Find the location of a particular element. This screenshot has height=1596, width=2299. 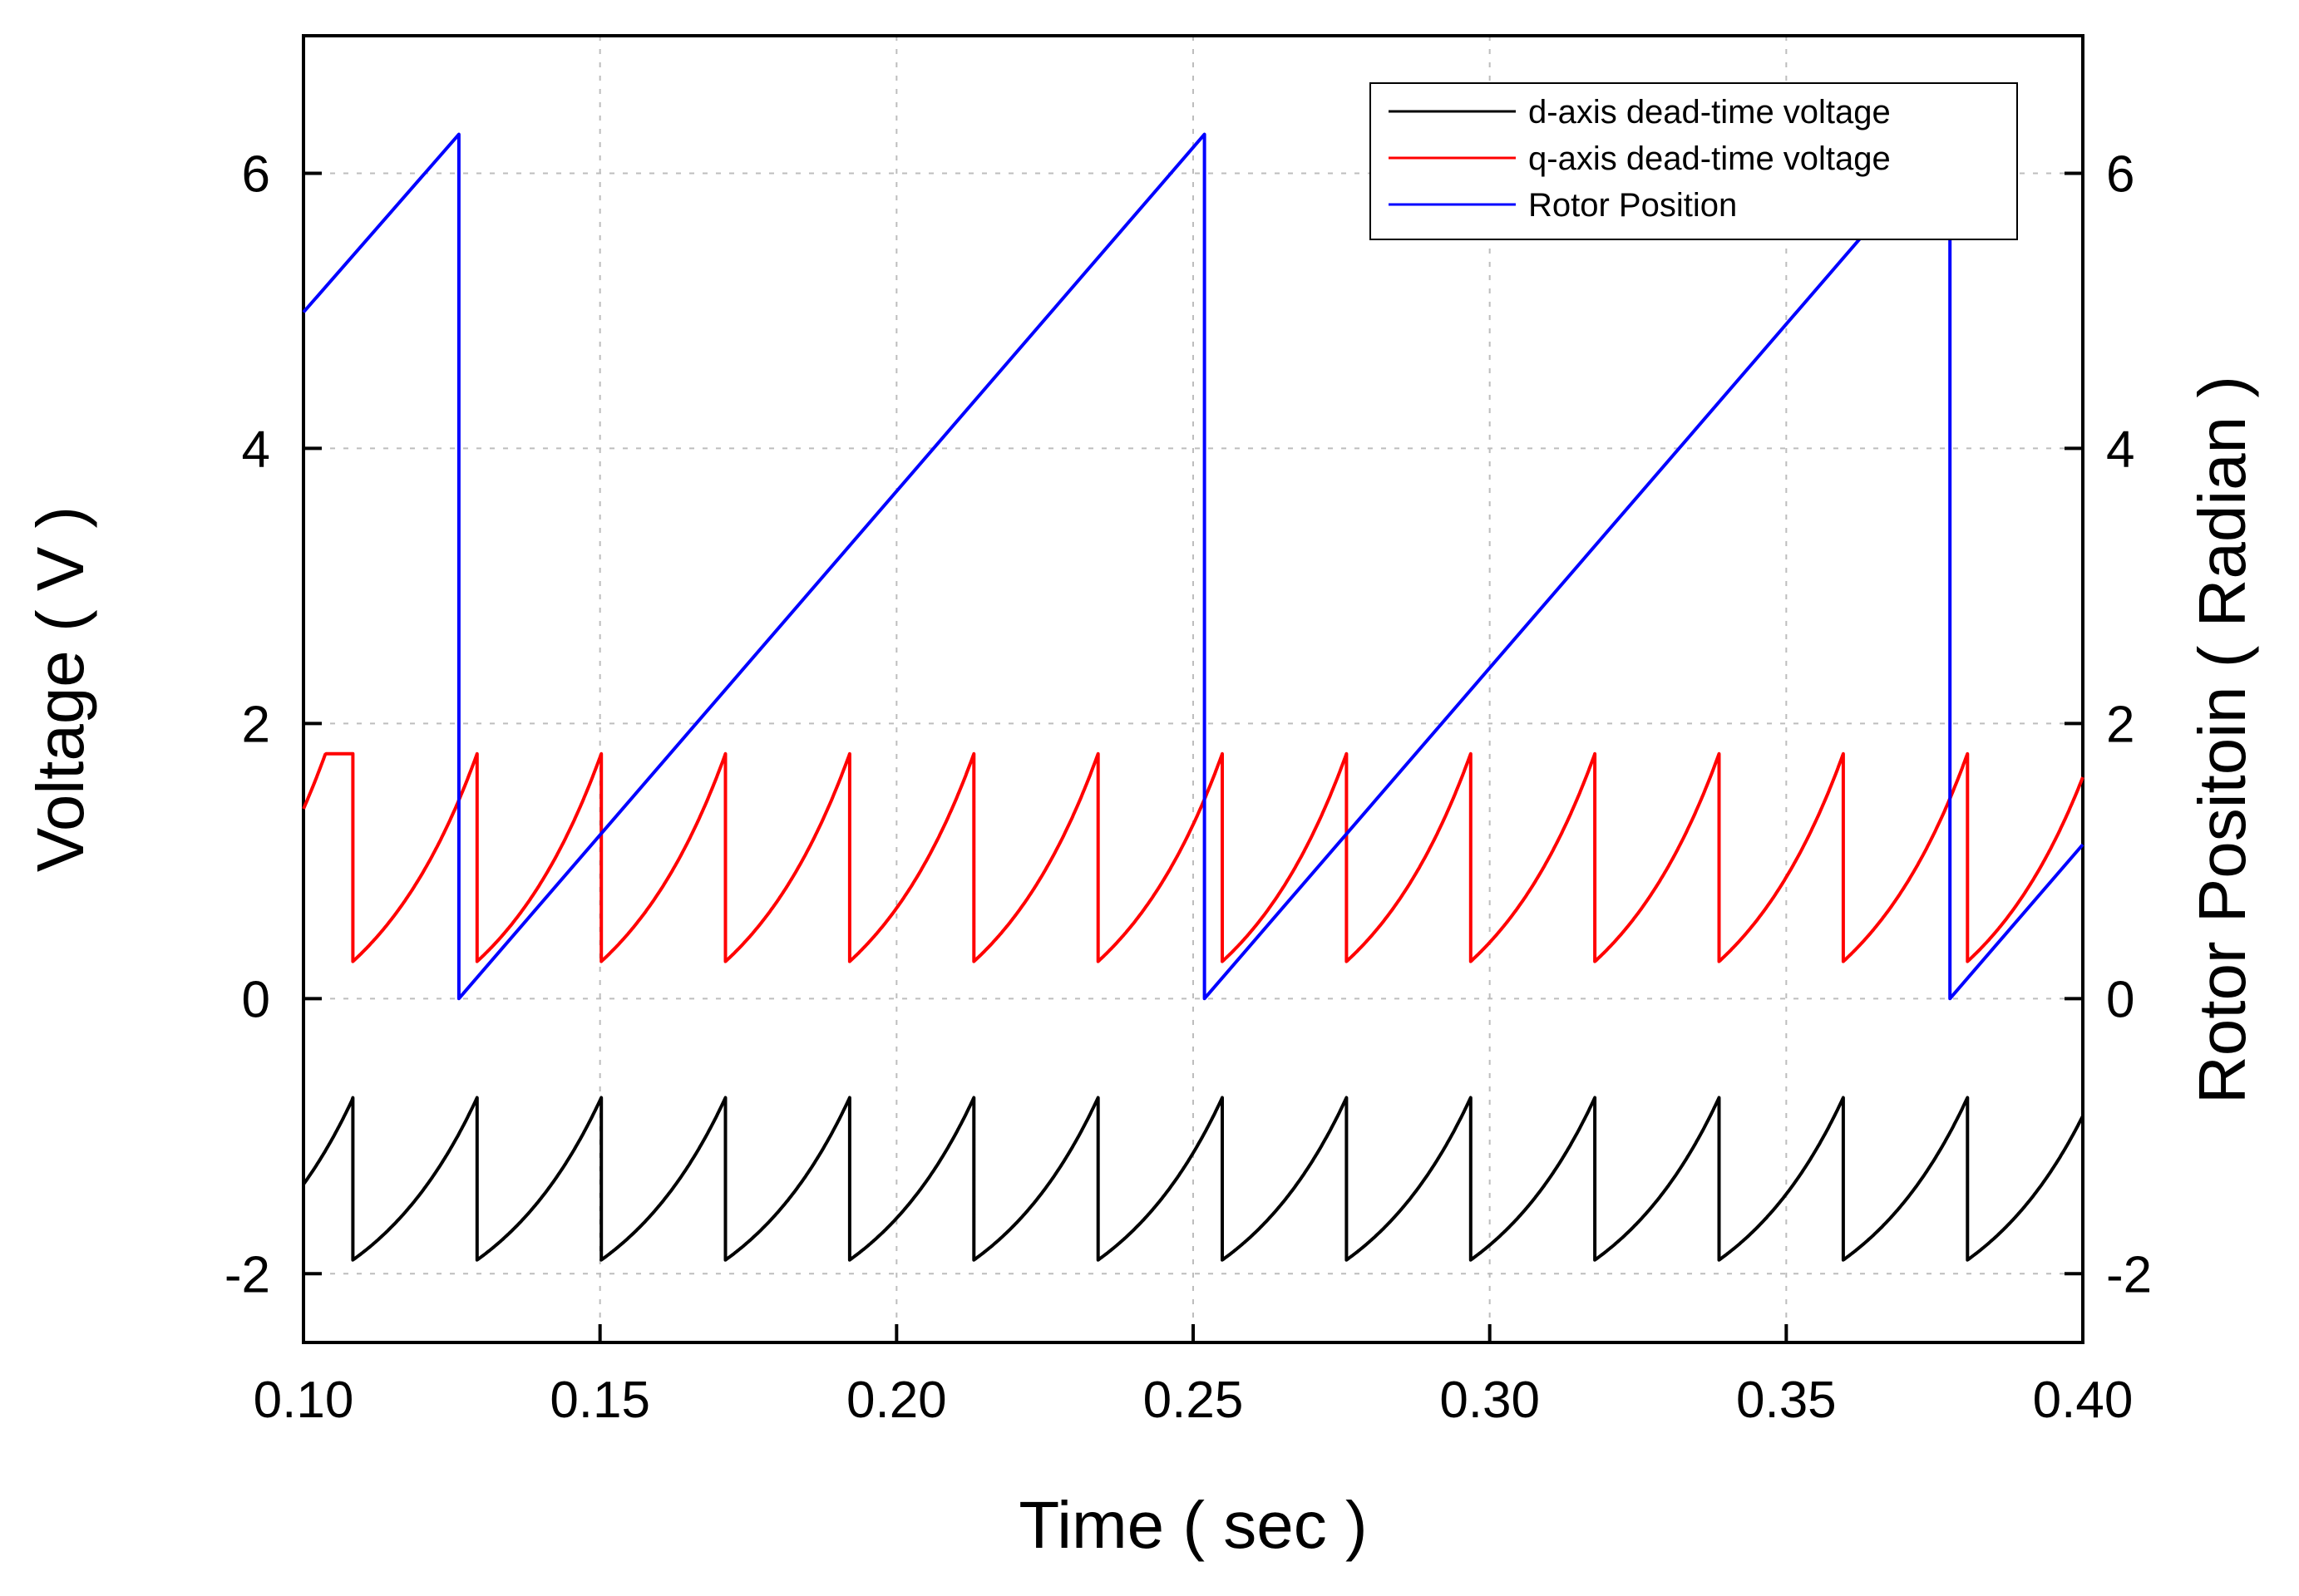

y-tick-label: 4 is located at coordinates (256, 449).